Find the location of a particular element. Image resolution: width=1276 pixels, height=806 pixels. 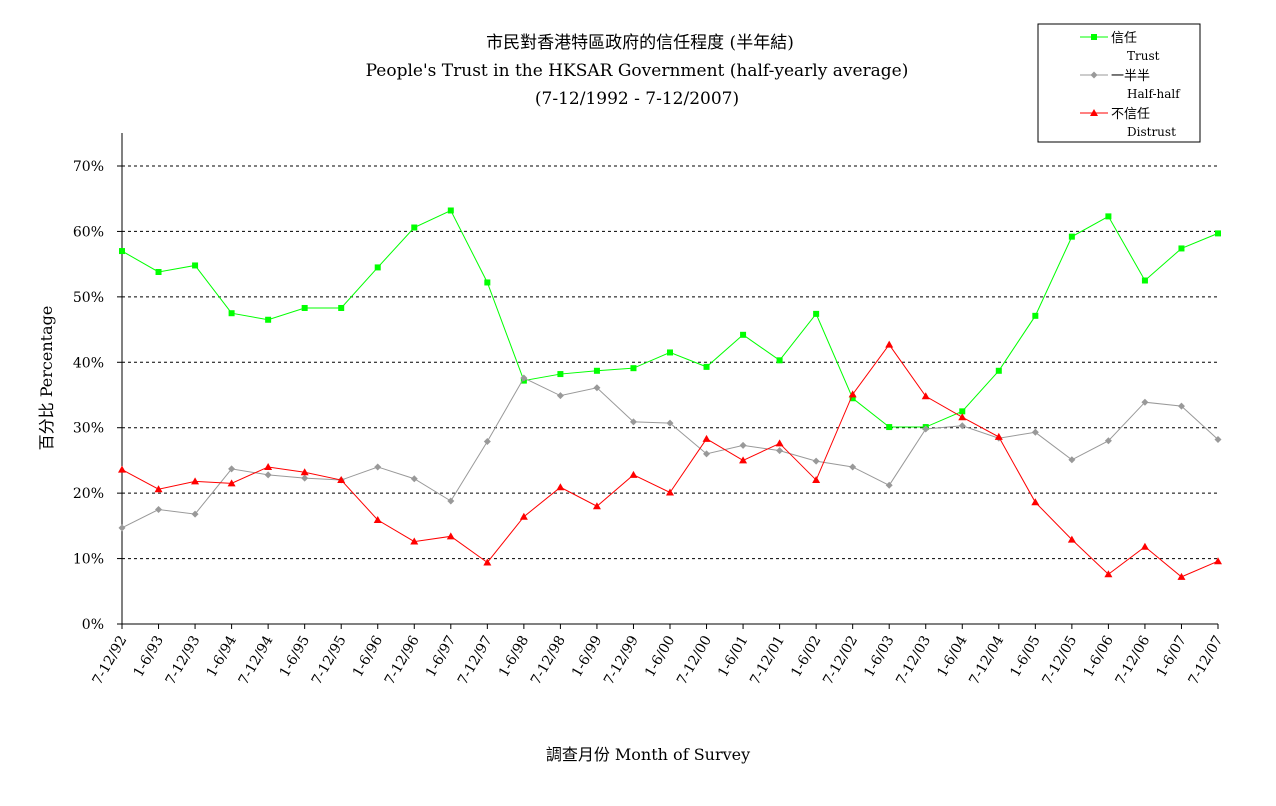

x-tick-label: 1-6/06 is located at coordinates (1098, 656).